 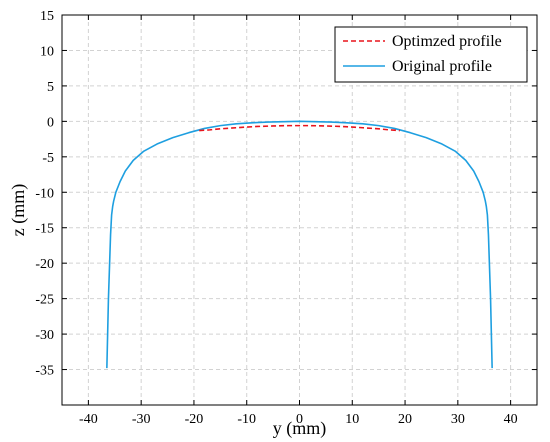 I want to click on y-tick-label: 10, so click(x=47, y=51).